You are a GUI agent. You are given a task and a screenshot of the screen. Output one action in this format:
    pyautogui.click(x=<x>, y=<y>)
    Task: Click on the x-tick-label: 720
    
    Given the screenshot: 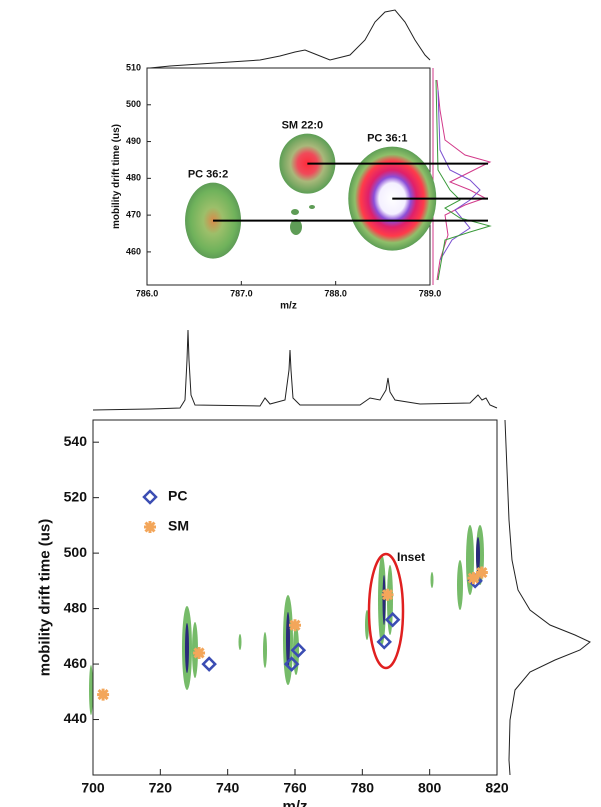 What is the action you would take?
    pyautogui.click(x=161, y=788)
    